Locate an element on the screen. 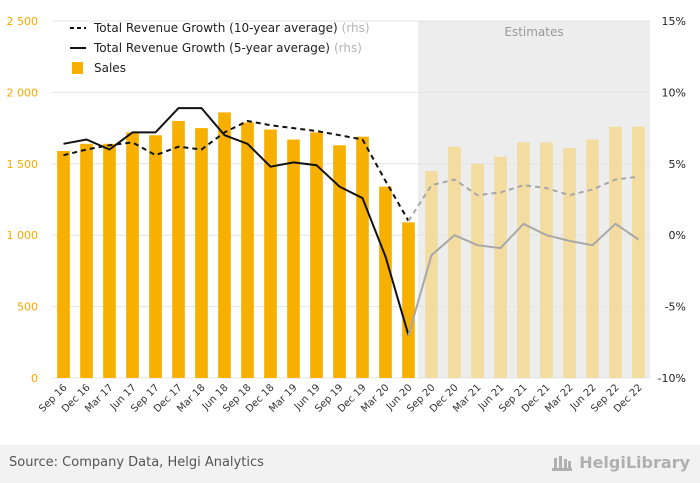  legend-label-10y: Total Revenue Growth (10-year average) is located at coordinates (216, 28).